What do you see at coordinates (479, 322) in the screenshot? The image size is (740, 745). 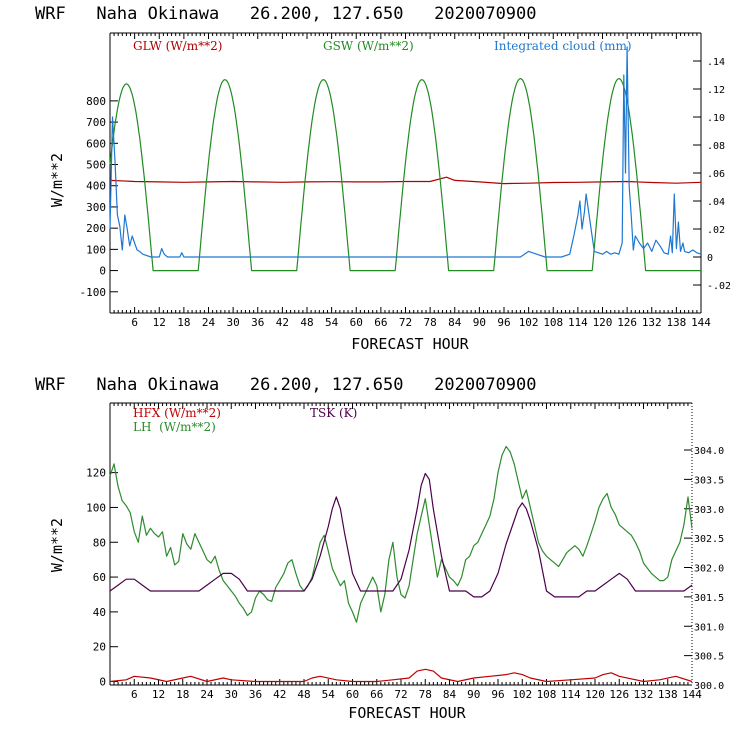 I see `c1-xtick-label: 90` at bounding box center [479, 322].